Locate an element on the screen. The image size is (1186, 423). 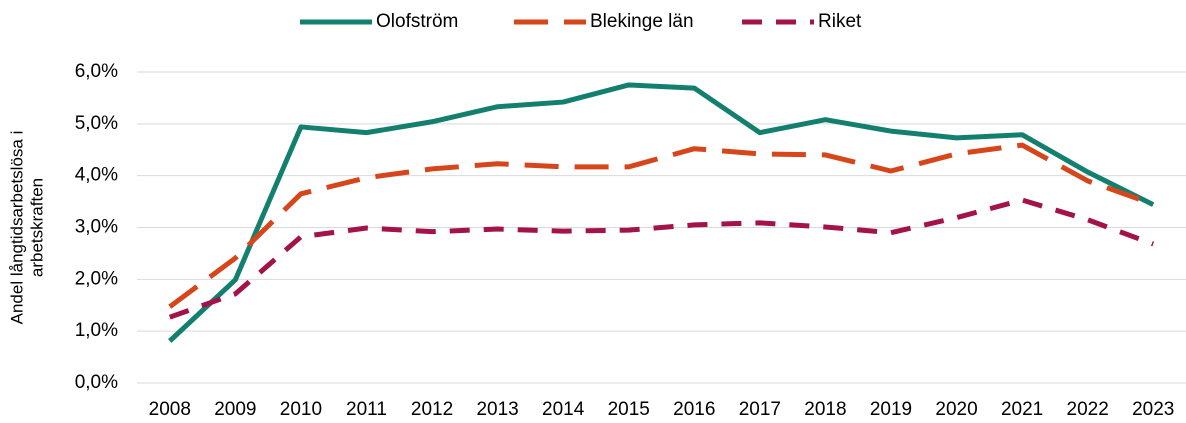
x-tick-label: 2008 is located at coordinates (170, 409).